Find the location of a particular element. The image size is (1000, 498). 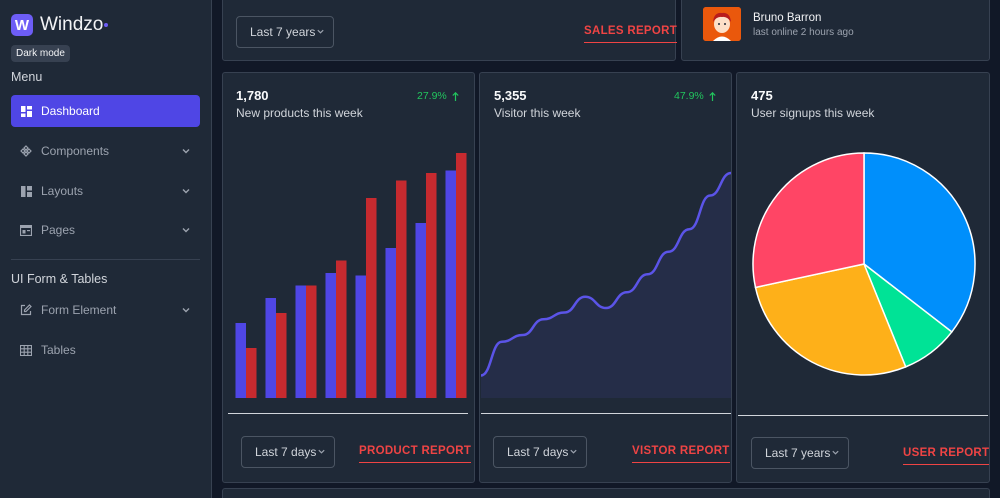

signups-count: 475 is located at coordinates (762, 95).